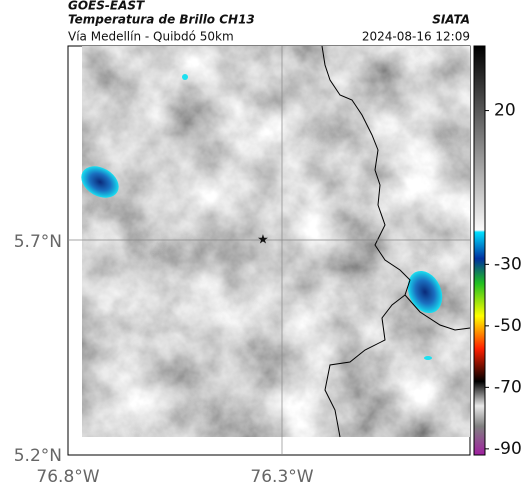  Describe the element at coordinates (38, 456) in the screenshot. I see `lat-tick-label: 5.2°N` at that location.